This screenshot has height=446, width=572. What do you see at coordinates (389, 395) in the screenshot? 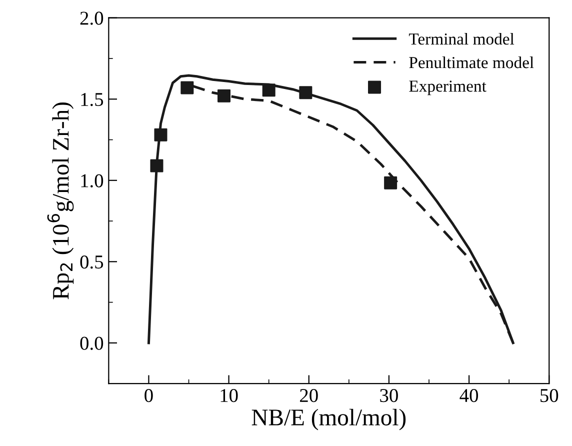
I see `x-tick-label: 30` at bounding box center [389, 395].